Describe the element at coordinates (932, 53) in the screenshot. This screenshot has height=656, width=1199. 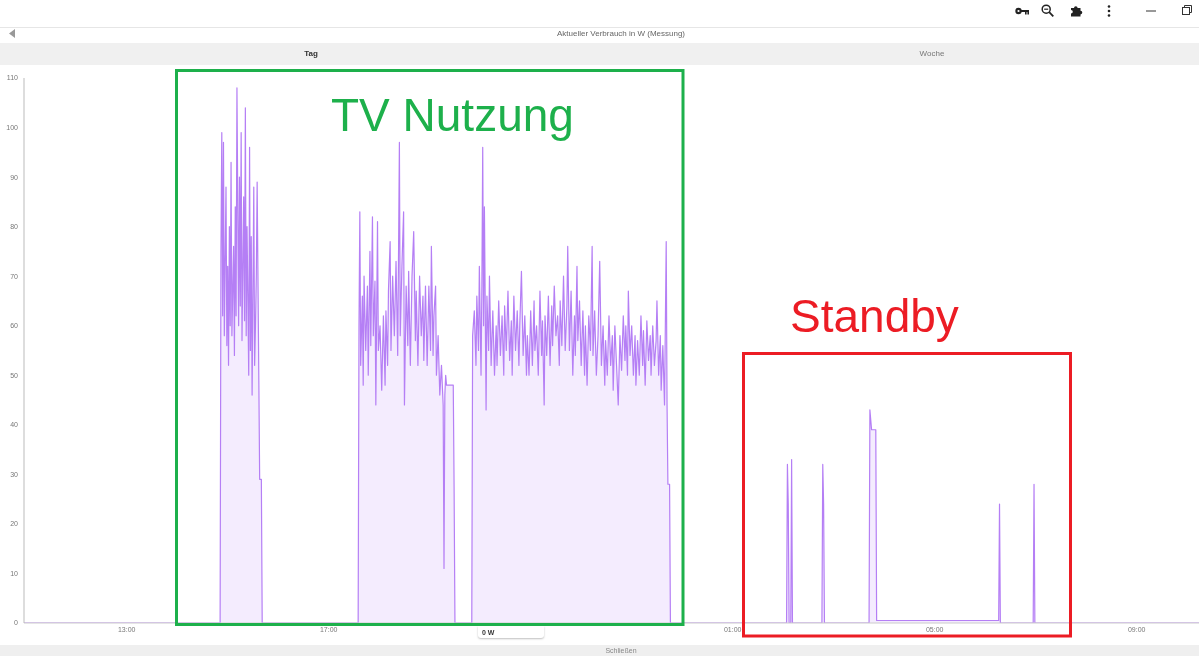
I see `text: Woche` at that location.